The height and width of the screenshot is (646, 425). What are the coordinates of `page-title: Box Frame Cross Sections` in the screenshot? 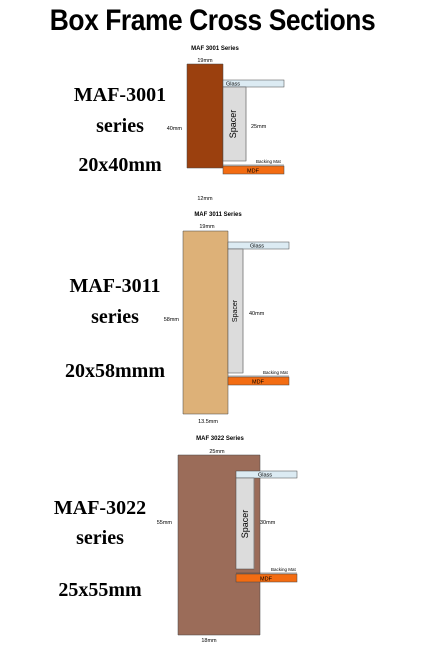 It's located at (212, 20).